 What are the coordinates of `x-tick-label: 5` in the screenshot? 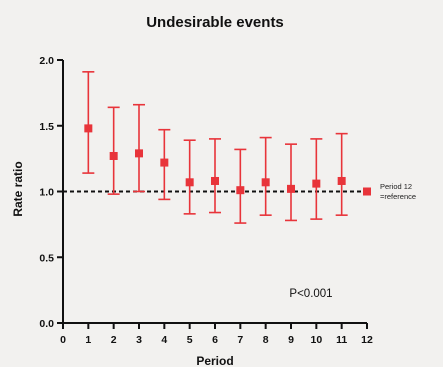 It's located at (190, 340).